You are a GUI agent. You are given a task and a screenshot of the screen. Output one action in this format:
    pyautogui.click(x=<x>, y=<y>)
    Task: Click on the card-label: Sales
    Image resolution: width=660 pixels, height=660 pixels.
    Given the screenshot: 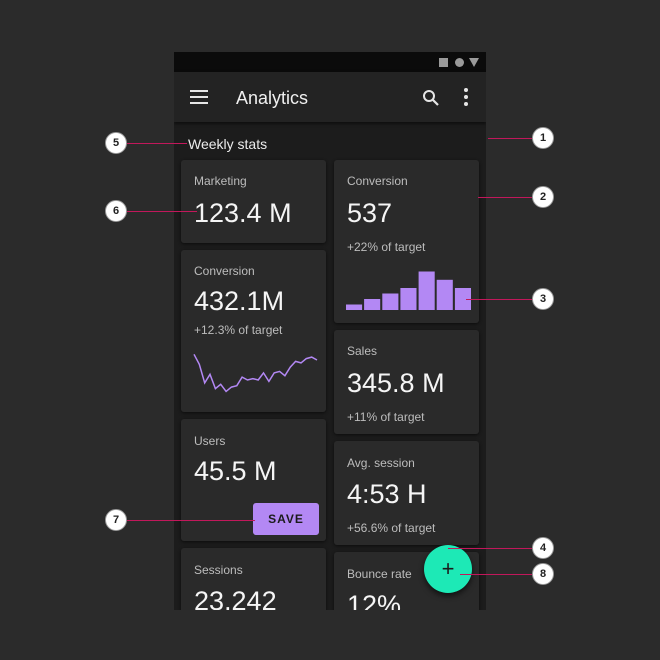 What is the action you would take?
    pyautogui.click(x=362, y=351)
    